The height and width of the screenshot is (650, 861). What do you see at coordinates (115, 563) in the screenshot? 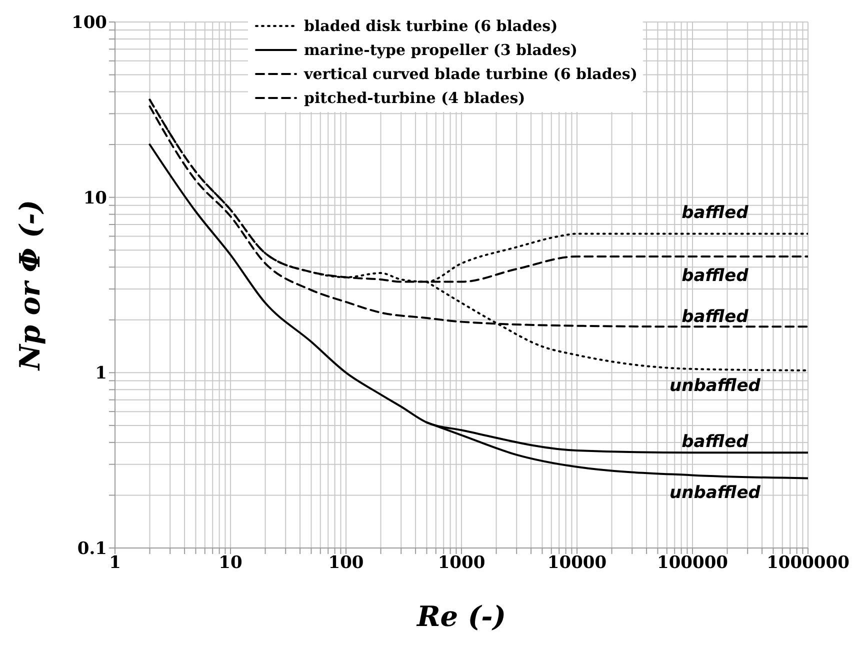
I see `x-tick-label: 1` at bounding box center [115, 563].